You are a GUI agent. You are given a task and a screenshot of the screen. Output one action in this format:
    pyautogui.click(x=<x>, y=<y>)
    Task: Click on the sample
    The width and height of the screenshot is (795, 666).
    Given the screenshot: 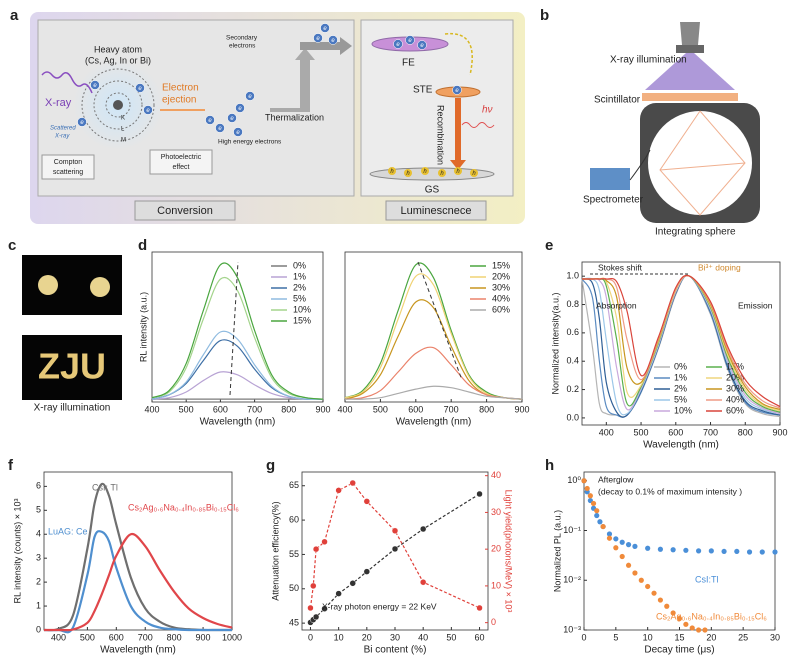 What is the action you would take?
    pyautogui.click(x=48, y=285)
    